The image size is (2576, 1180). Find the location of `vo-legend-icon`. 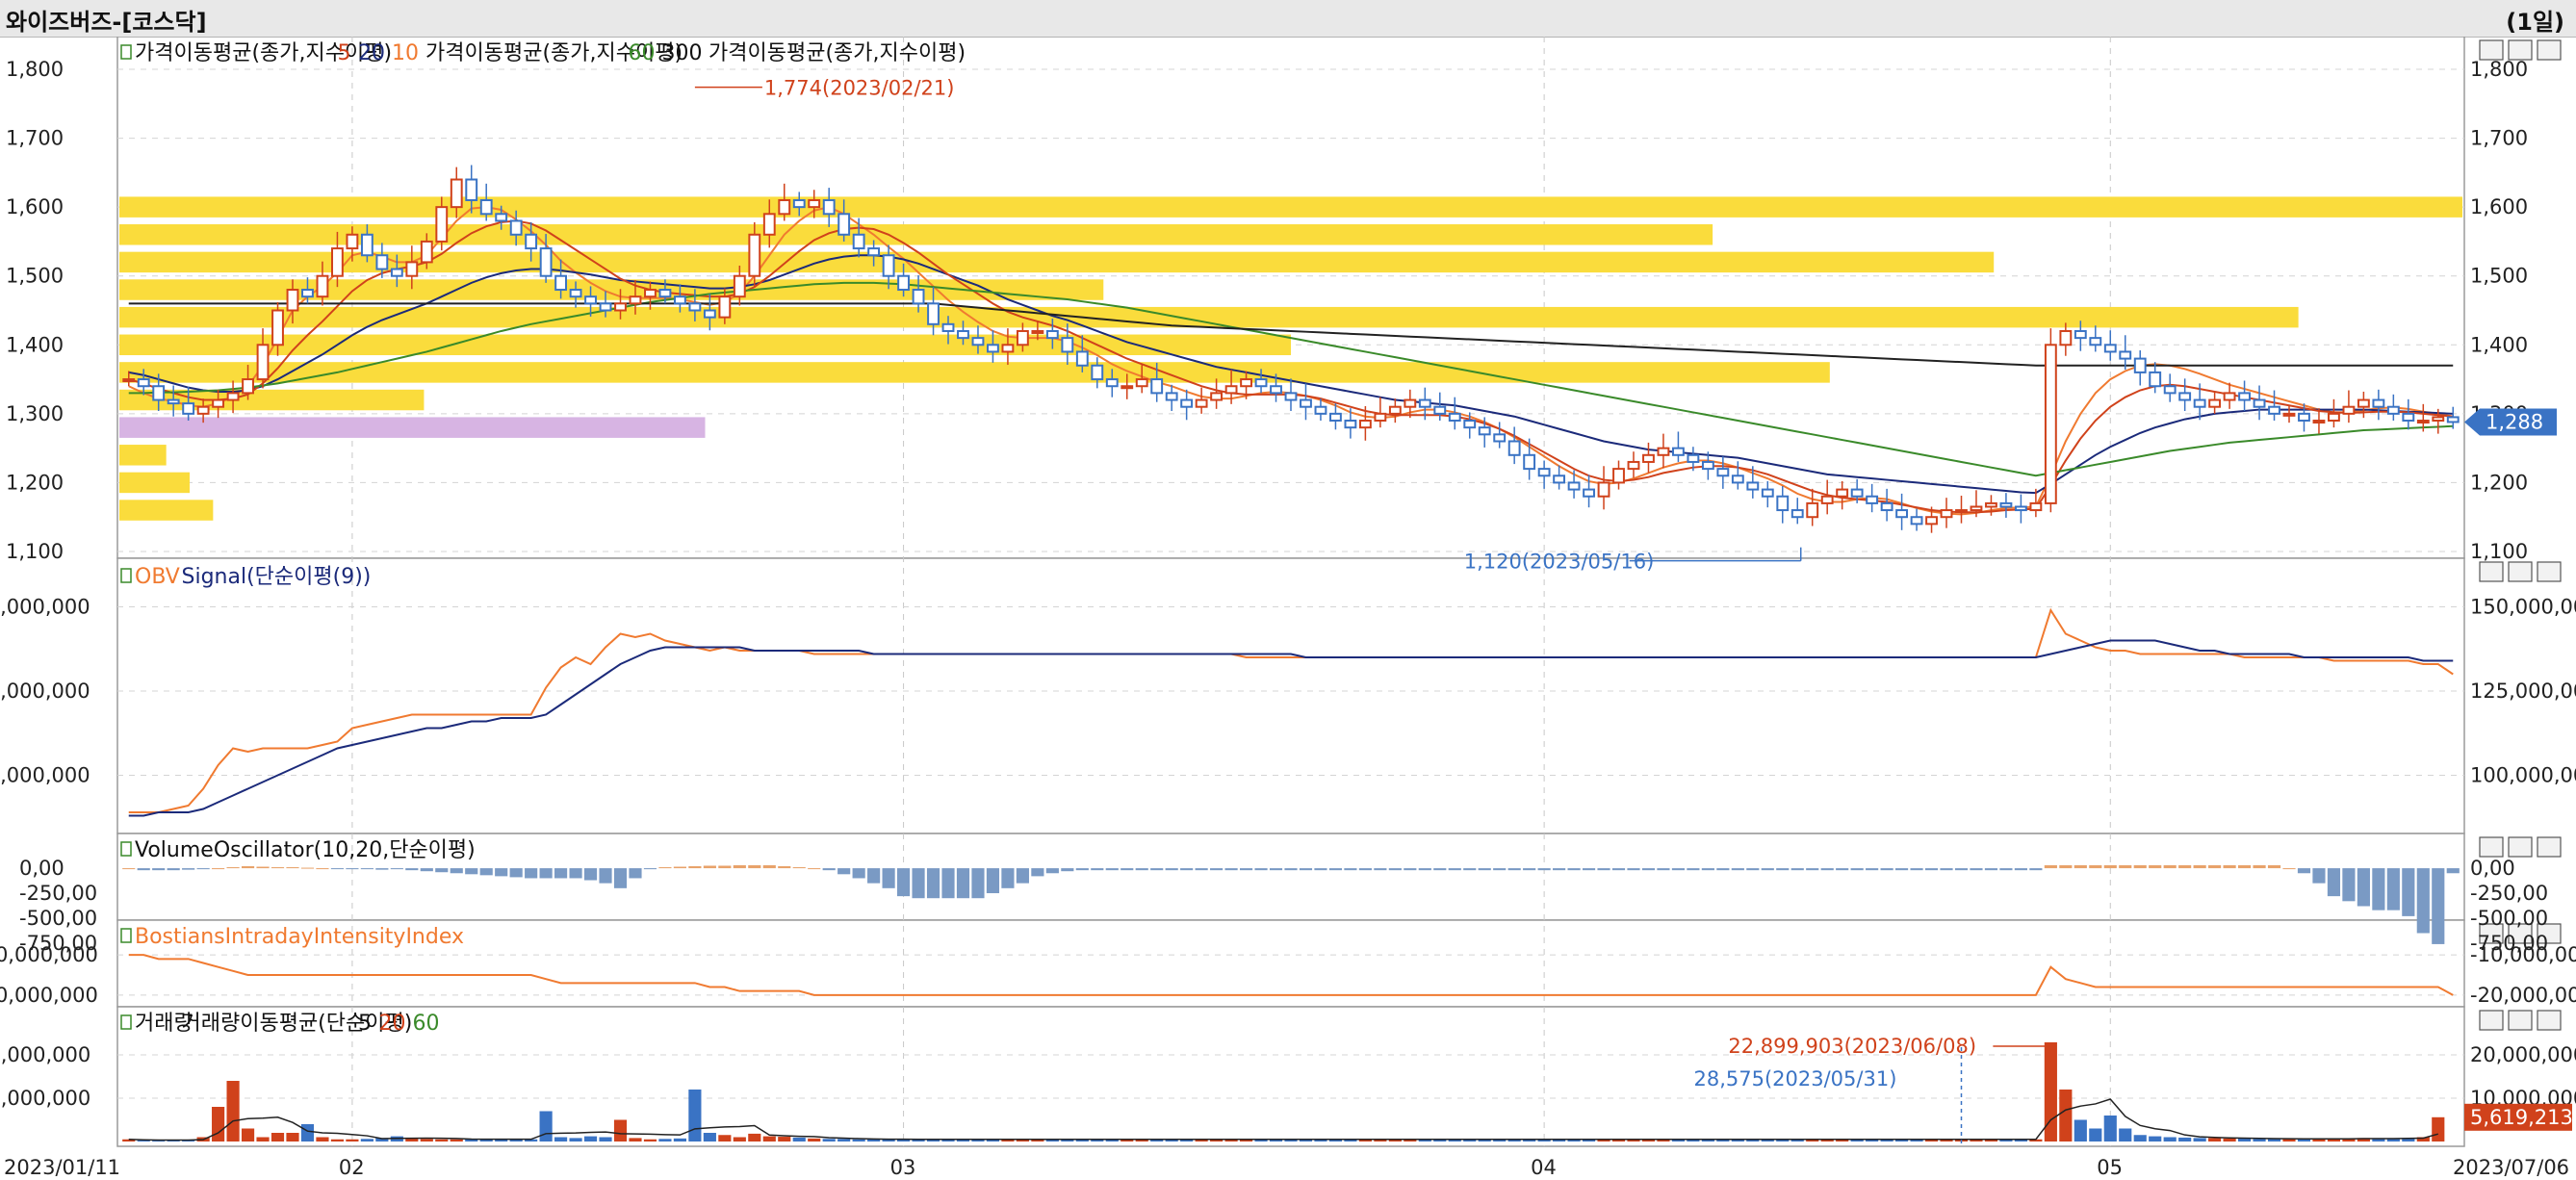

vo-legend-icon is located at coordinates (126, 849).